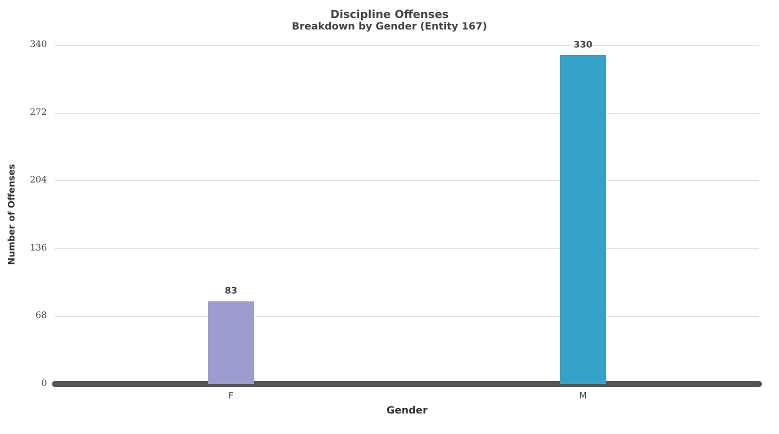 This screenshot has width=779, height=434. I want to click on y-tick-label: 204, so click(39, 181).